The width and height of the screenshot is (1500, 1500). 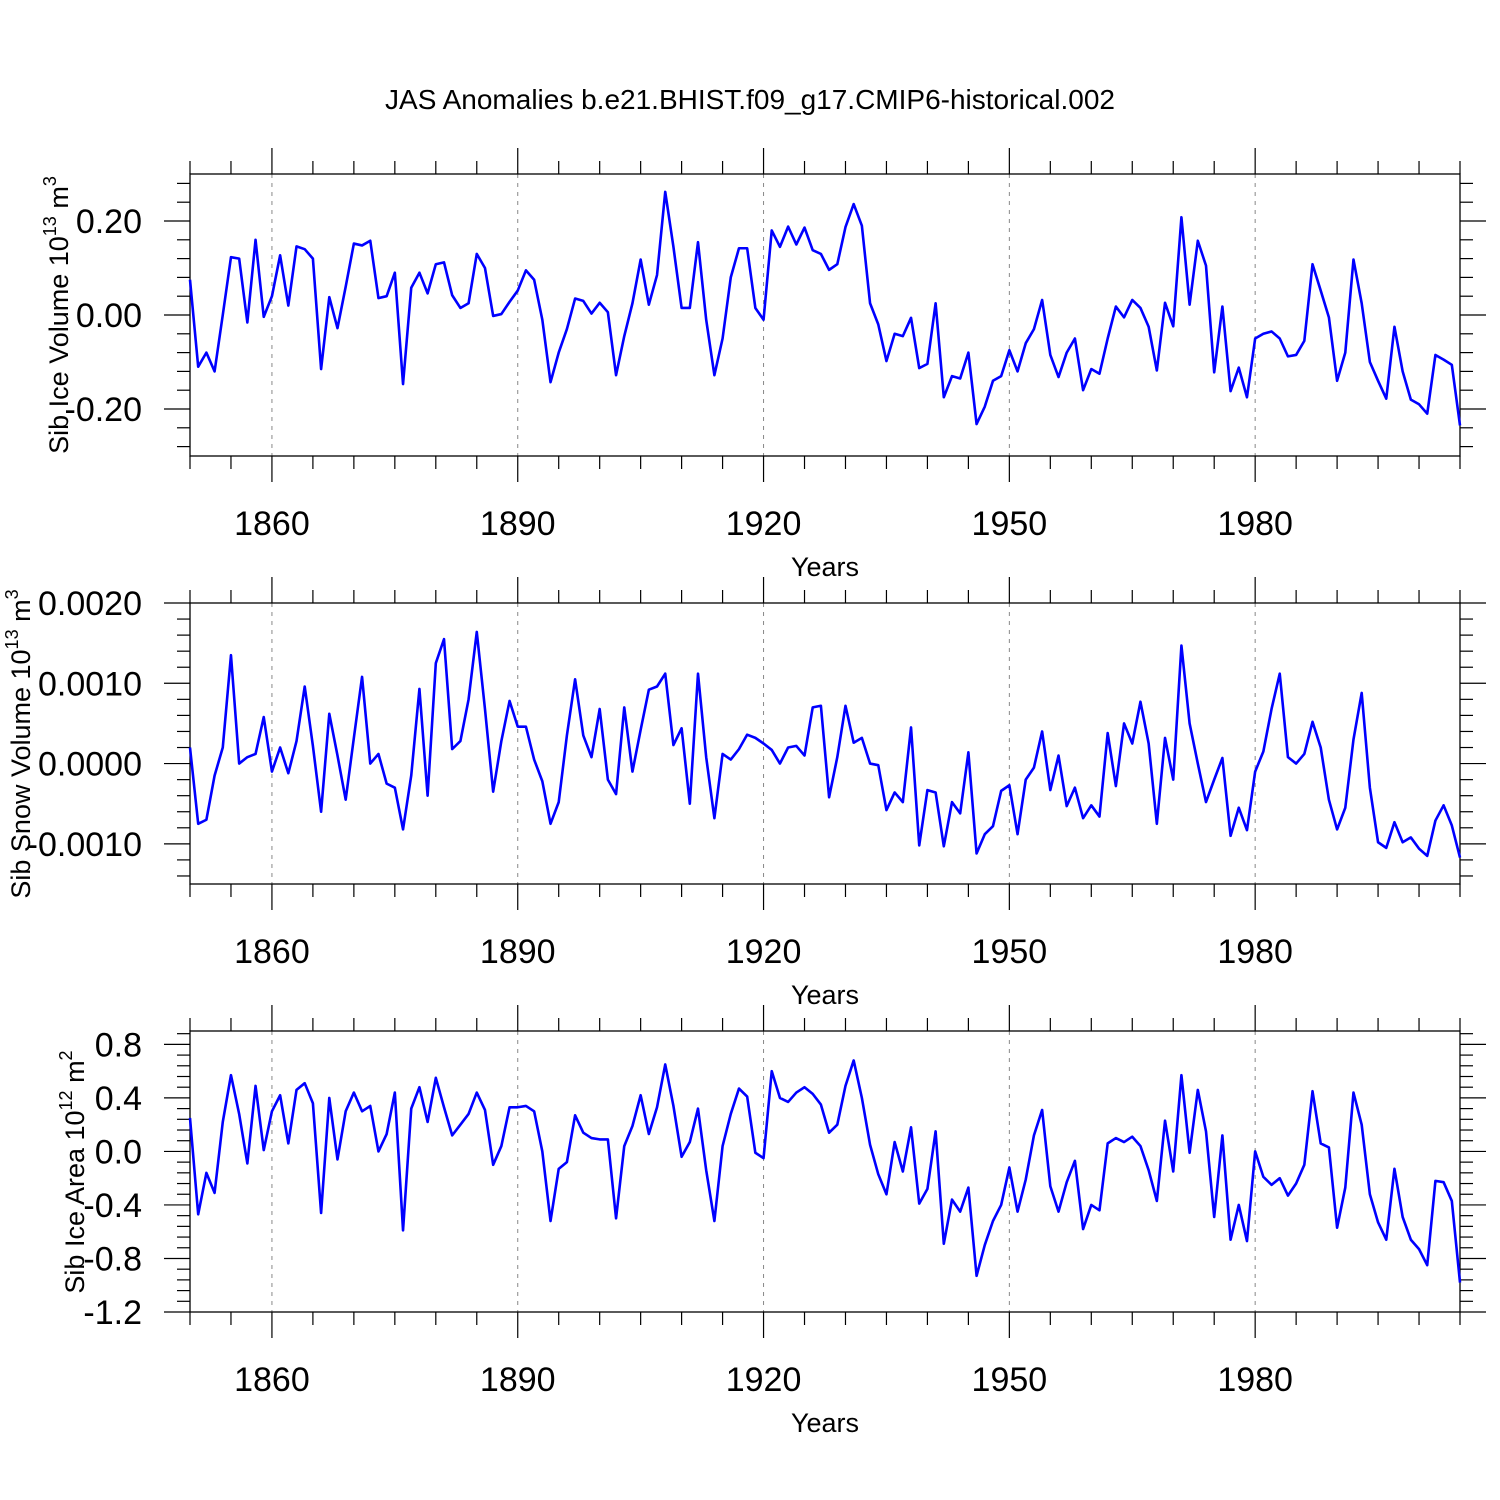 What do you see at coordinates (90, 604) in the screenshot?
I see `y-tick-label: 0.0020` at bounding box center [90, 604].